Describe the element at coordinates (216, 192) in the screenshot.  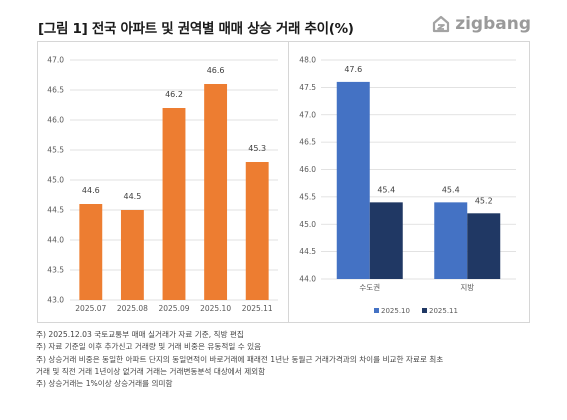
I see `bar-2025.10` at that location.